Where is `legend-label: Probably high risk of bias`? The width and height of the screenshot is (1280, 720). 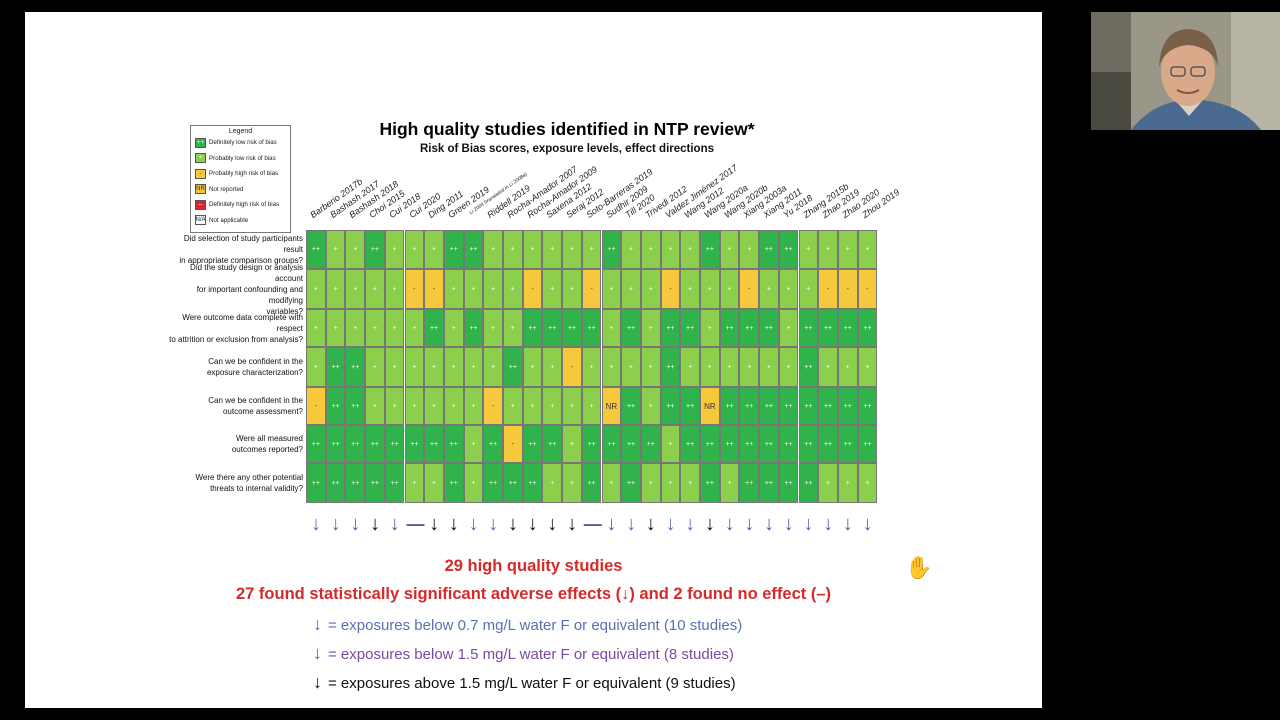
legend-label: Probably high risk of bias is located at coordinates (244, 173).